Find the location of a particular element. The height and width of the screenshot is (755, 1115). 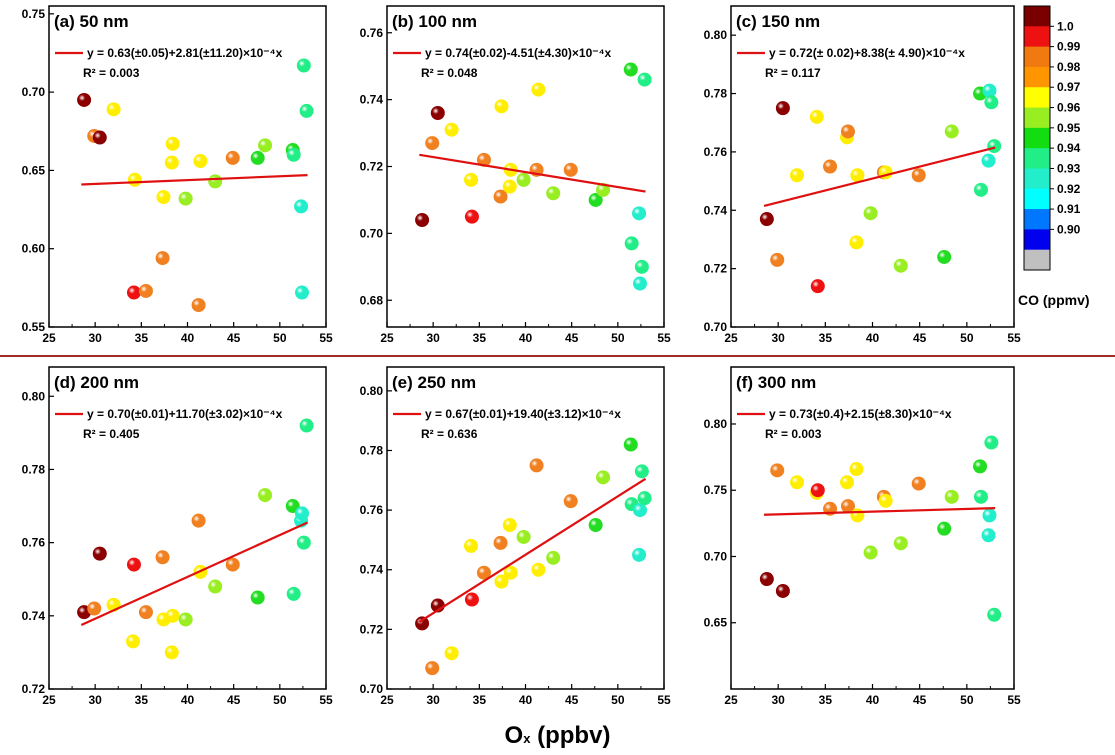

colorbar-tick-label: 0.91 is located at coordinates (1069, 209).